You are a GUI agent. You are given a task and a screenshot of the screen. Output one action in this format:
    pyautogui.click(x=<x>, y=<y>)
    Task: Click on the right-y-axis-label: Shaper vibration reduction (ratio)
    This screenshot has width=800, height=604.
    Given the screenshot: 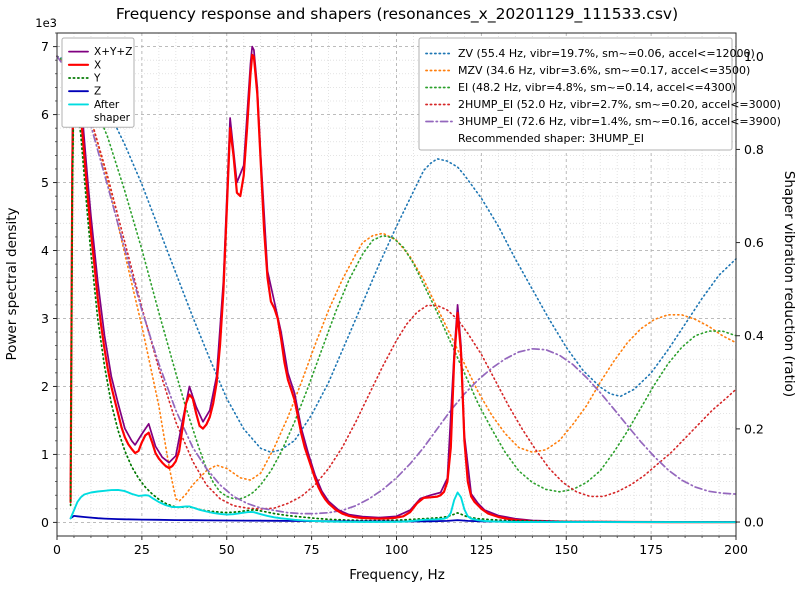 What is the action you would take?
    pyautogui.click(x=789, y=284)
    